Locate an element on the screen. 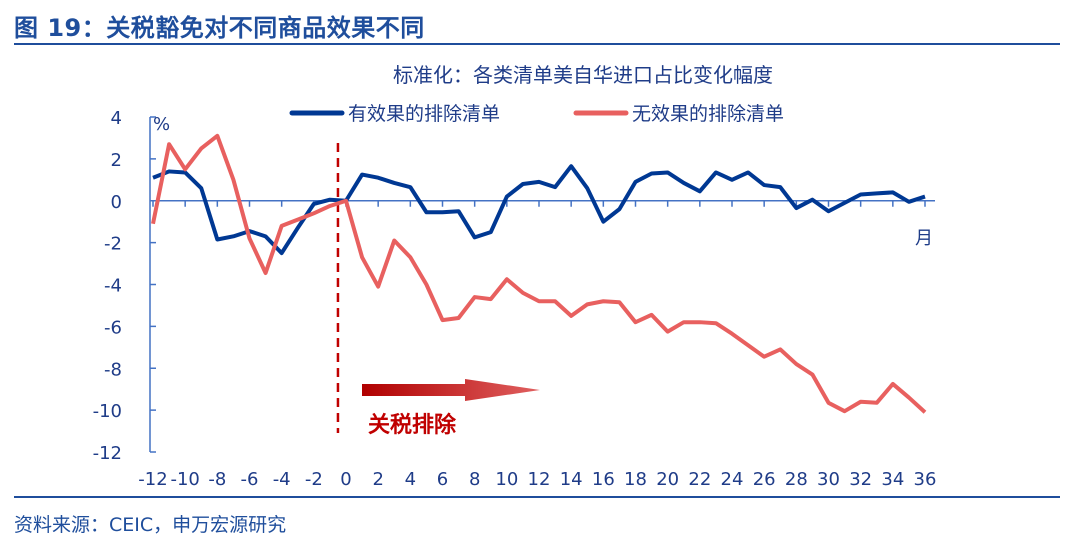  x-tick-label: 8 is located at coordinates (474, 479).